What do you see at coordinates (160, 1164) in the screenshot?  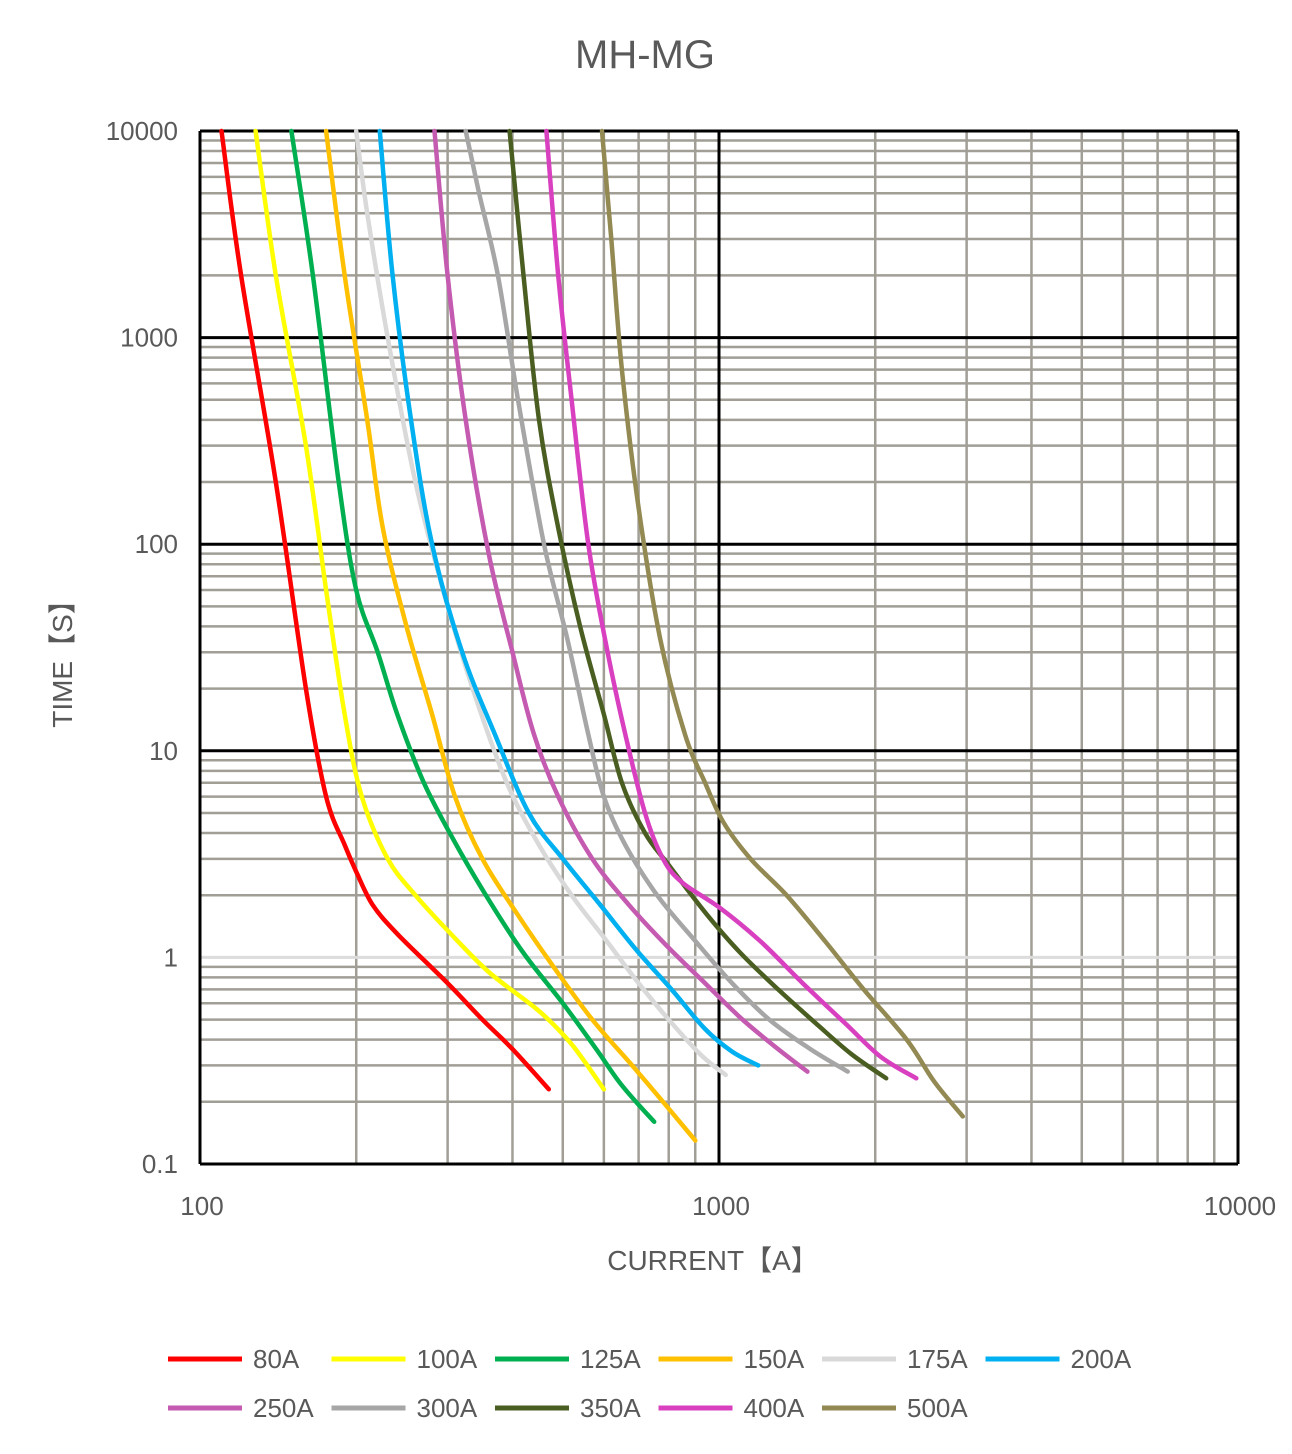 I see `y-tick-label: 0.1` at bounding box center [160, 1164].